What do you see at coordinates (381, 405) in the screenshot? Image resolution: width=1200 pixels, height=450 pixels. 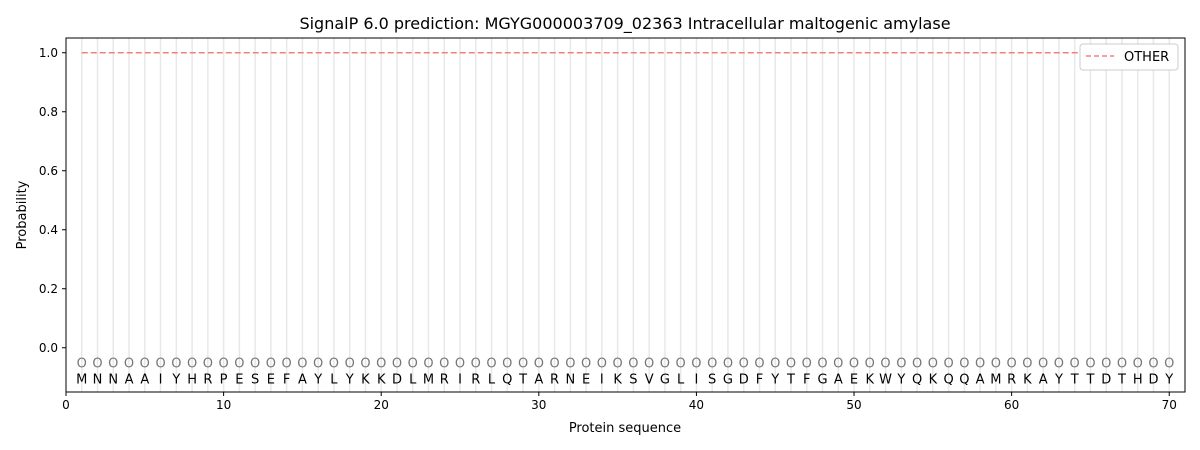 I see `x-tick-label: 20` at bounding box center [381, 405].